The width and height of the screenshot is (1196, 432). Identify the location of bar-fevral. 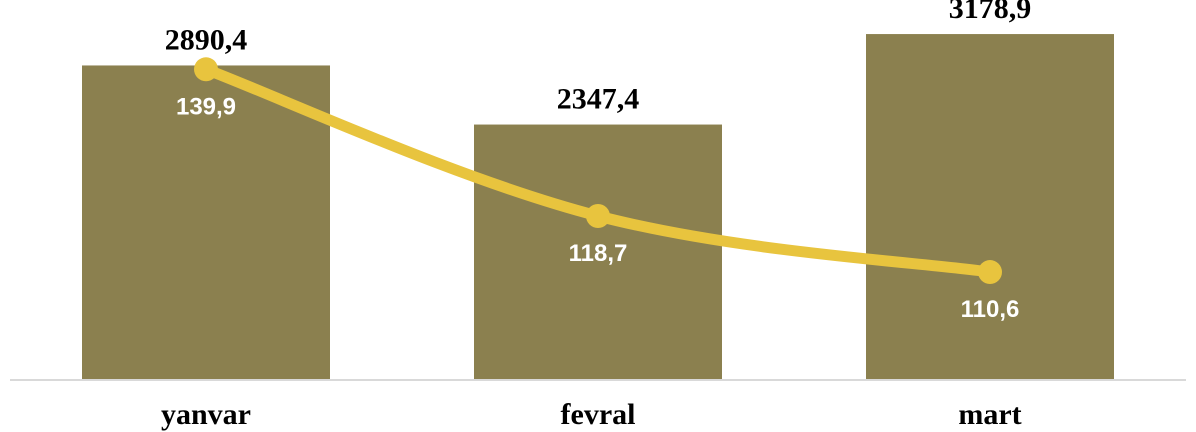
(598, 252).